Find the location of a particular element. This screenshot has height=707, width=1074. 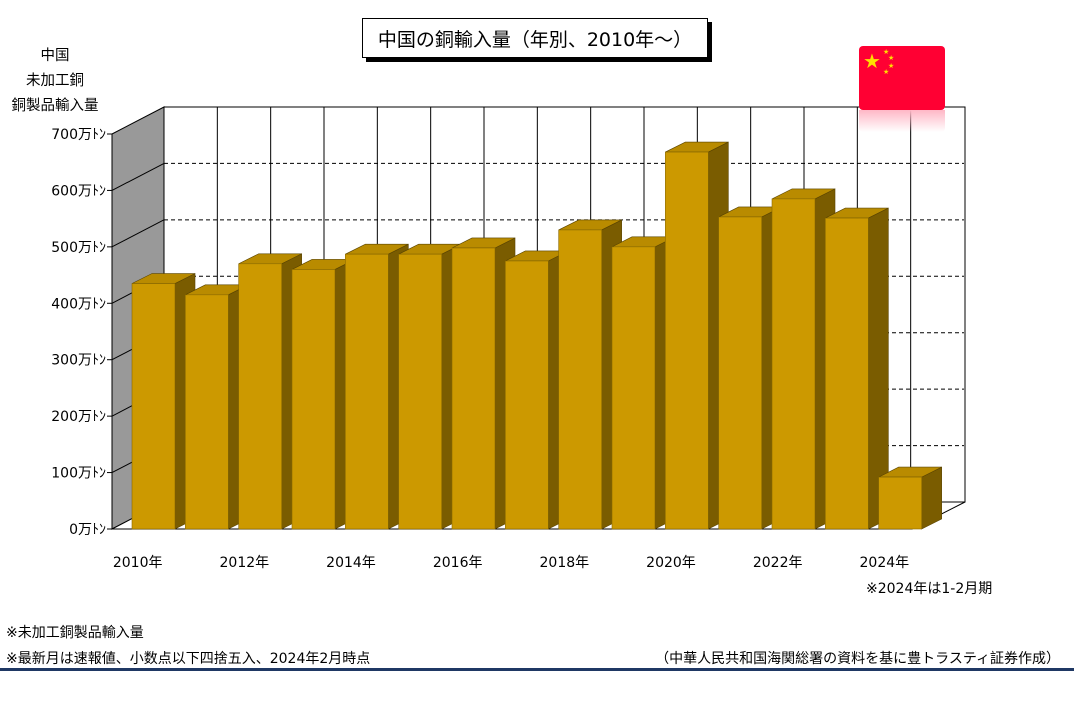

footnote-2: ※最新月は速報値、小数点以下四捨五入、2024年2月時点 is located at coordinates (188, 659).